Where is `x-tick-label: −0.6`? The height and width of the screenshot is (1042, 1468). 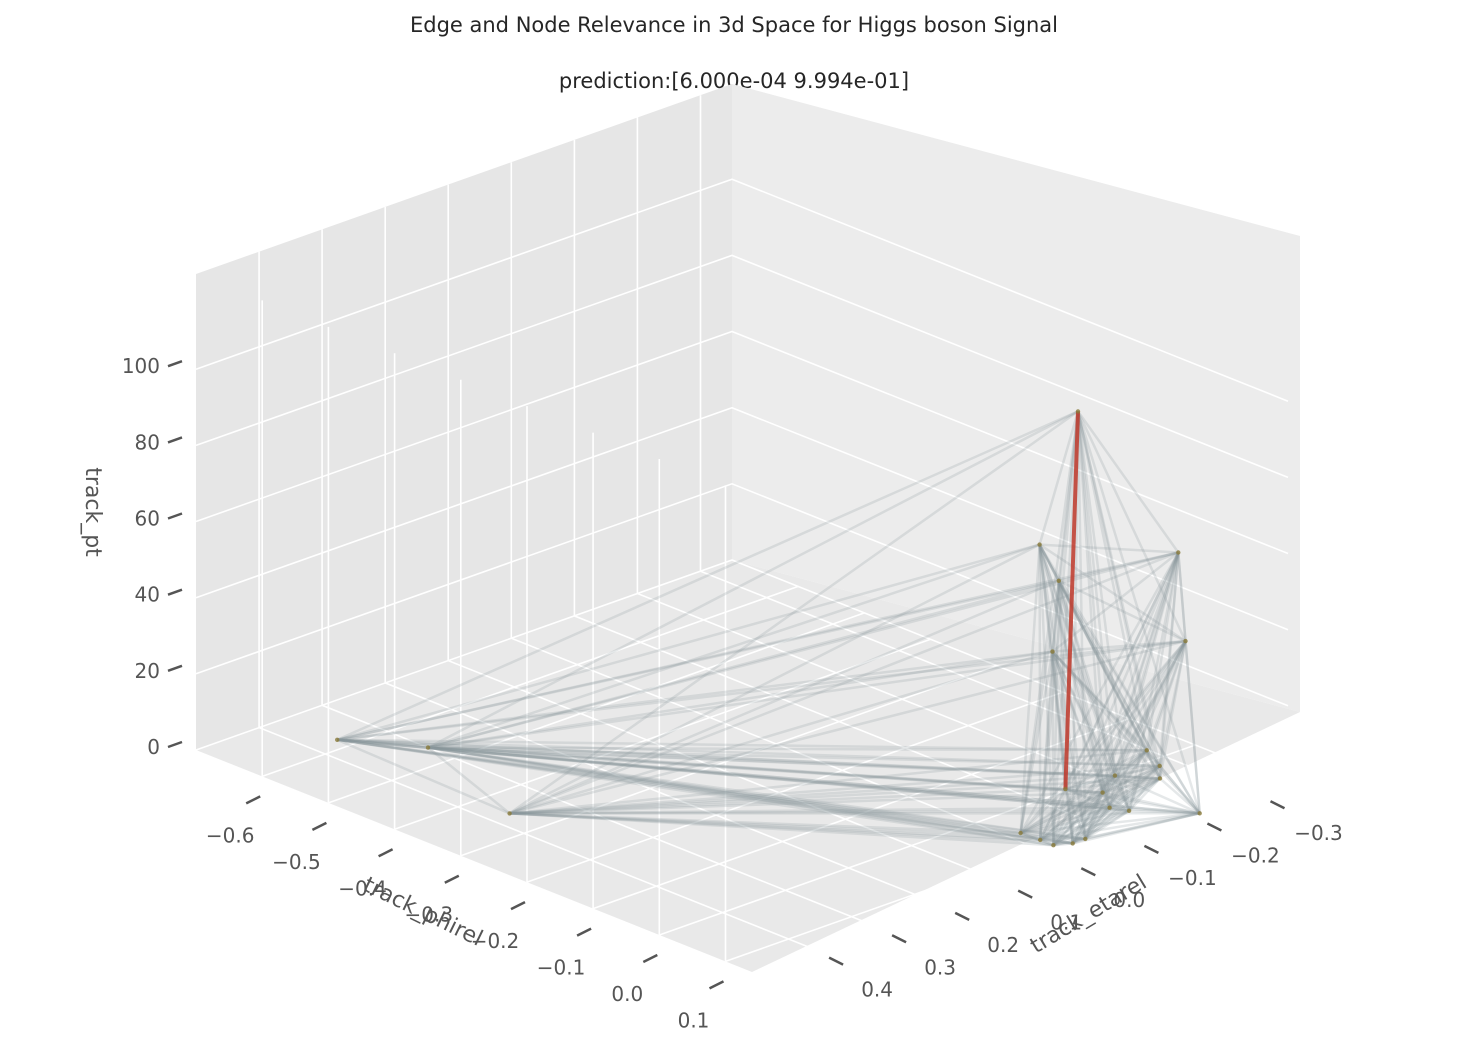
x-tick-label: −0.6 is located at coordinates (230, 835).